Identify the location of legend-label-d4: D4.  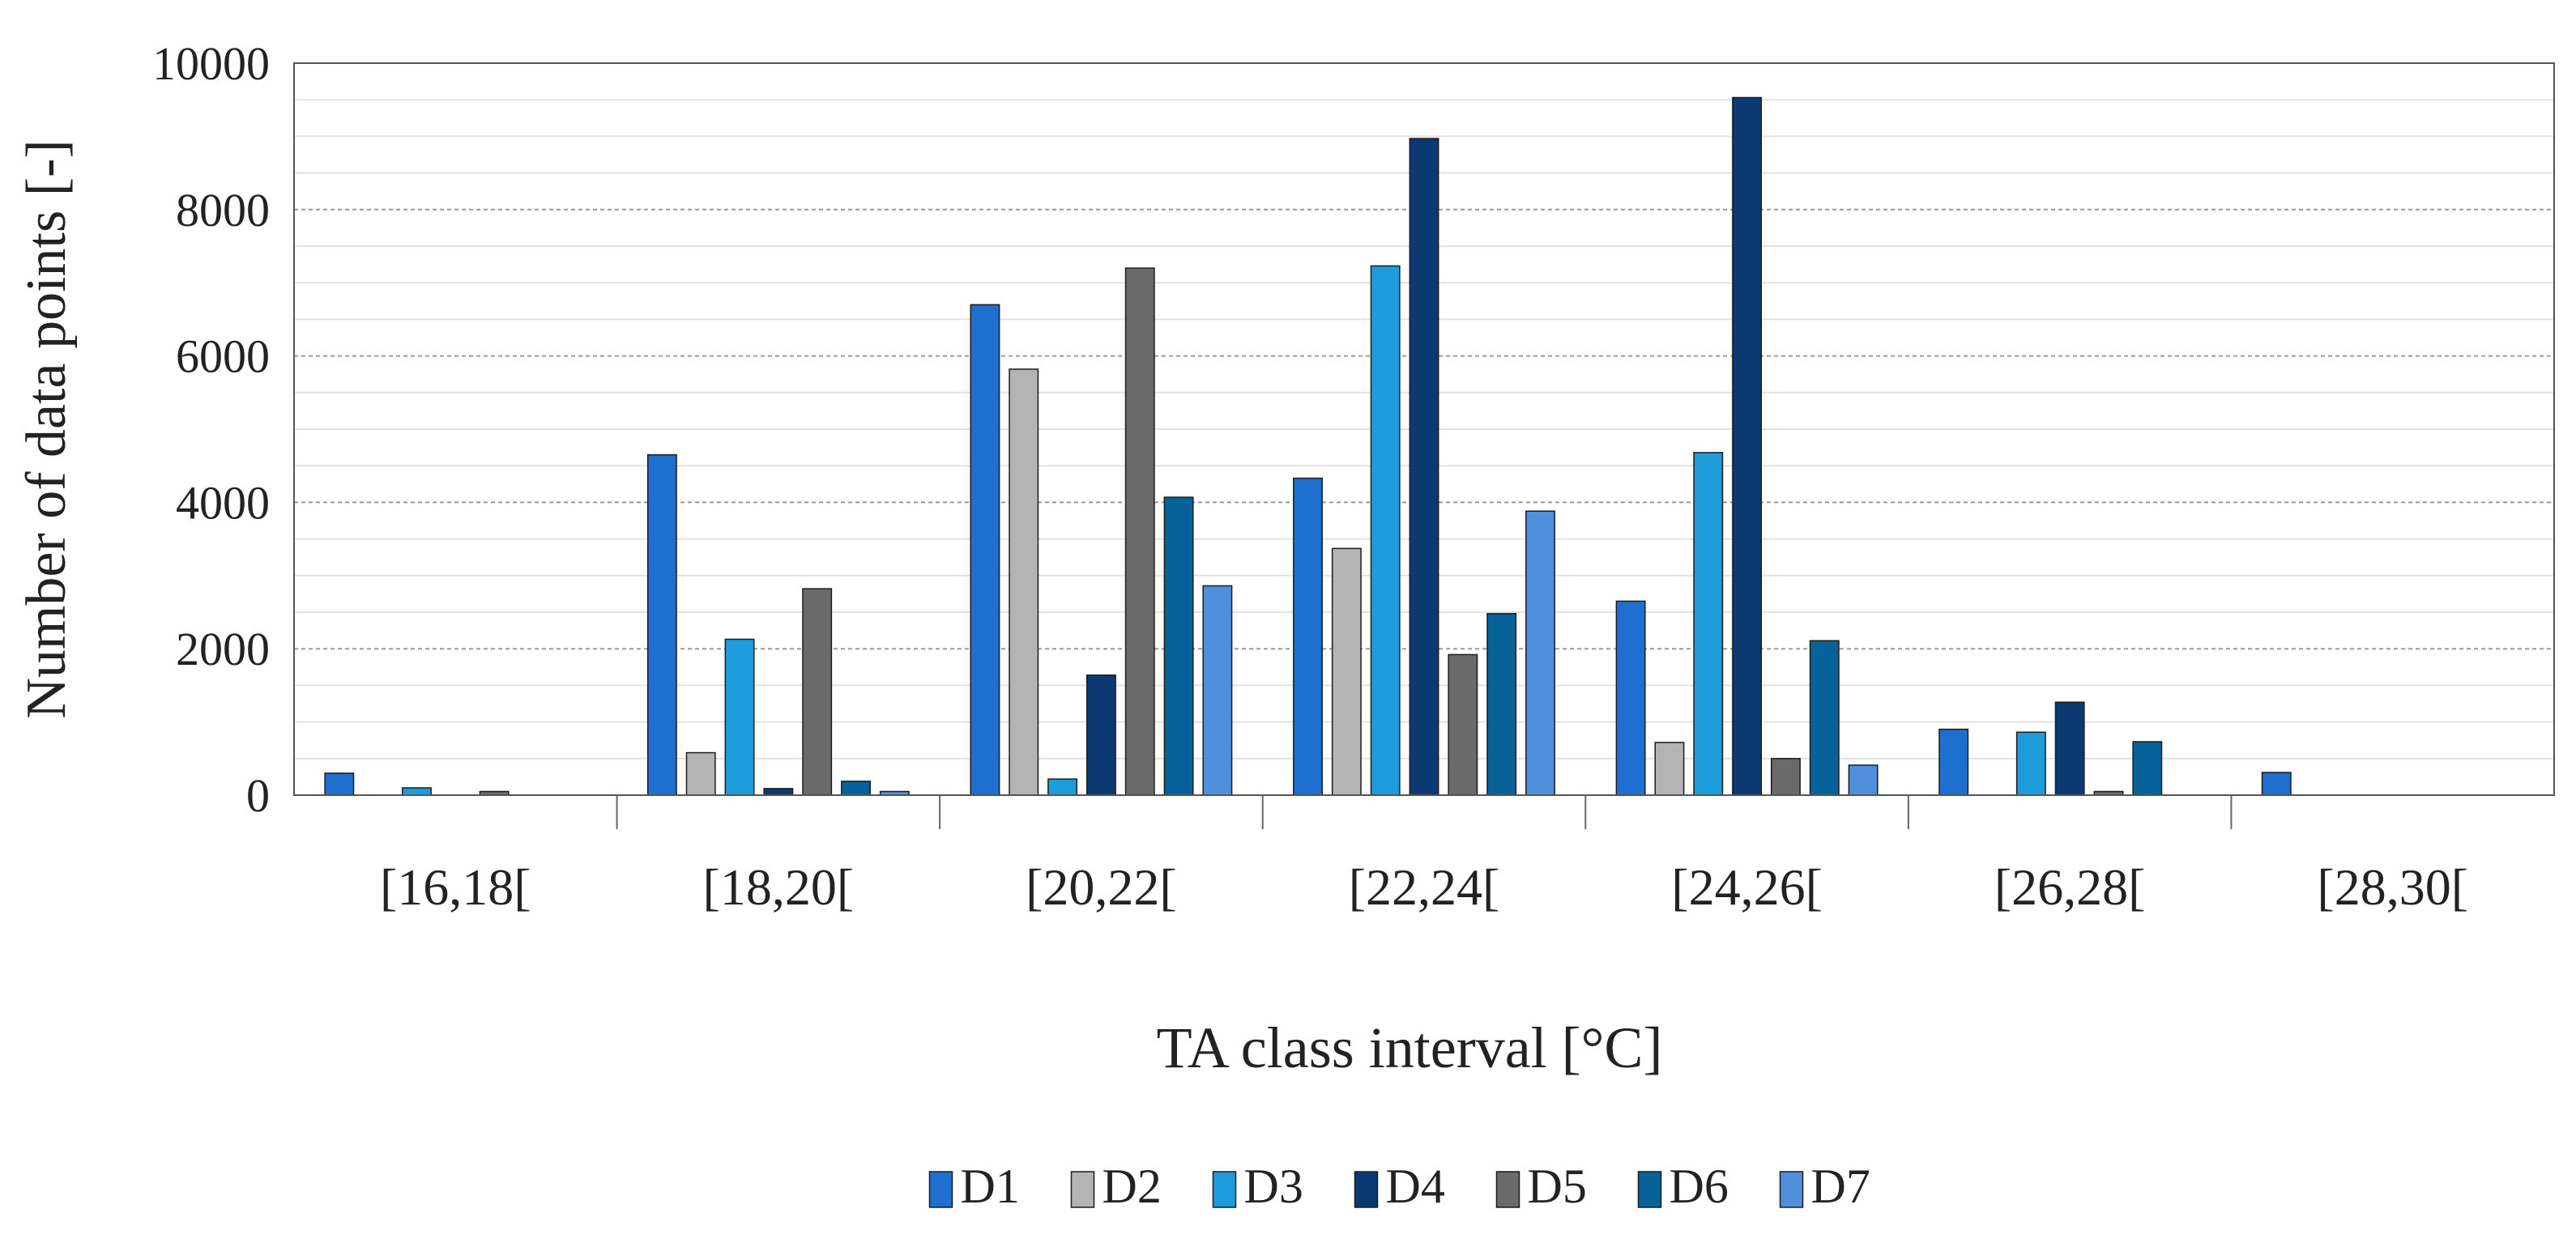
(1415, 1186).